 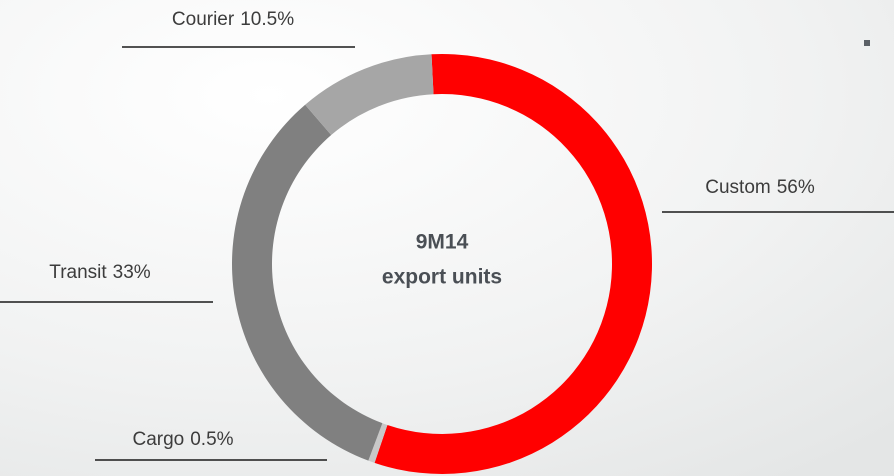 What do you see at coordinates (267, 19) in the screenshot?
I see `value-label: 10.5%` at bounding box center [267, 19].